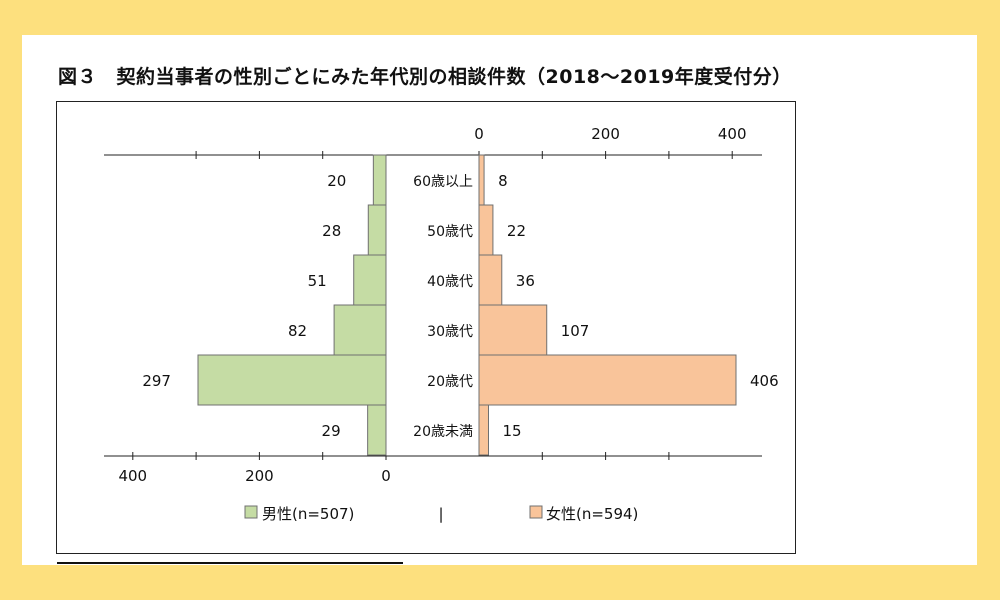  I want to click on footer-rule, so click(230, 563).